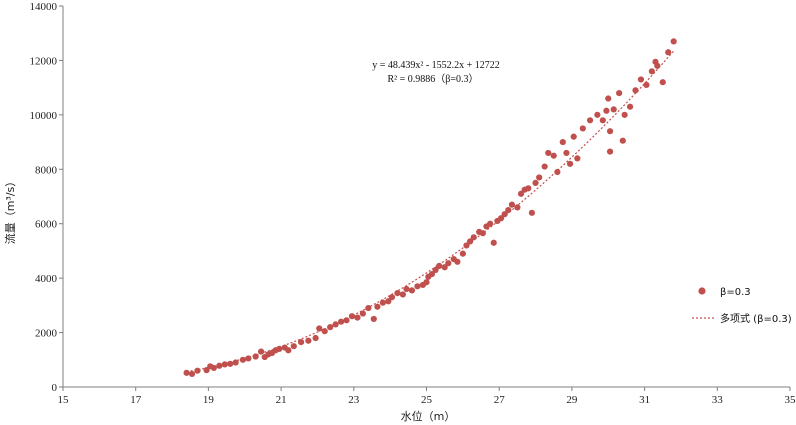  What do you see at coordinates (702, 291) in the screenshot?
I see `legend-marker-points` at bounding box center [702, 291].